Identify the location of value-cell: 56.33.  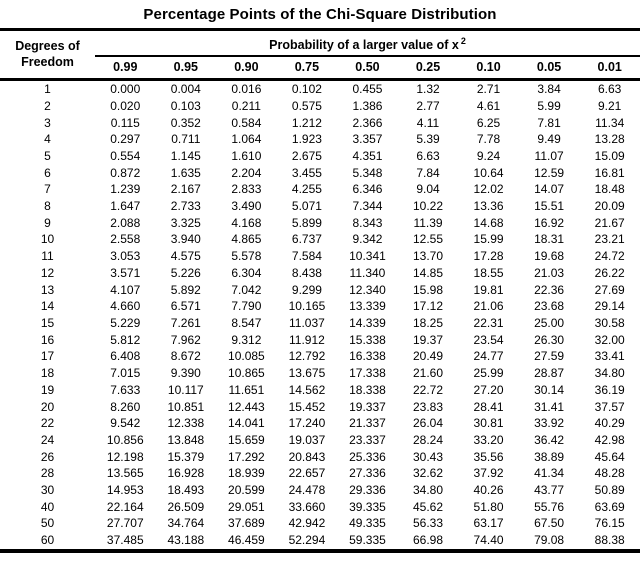
(428, 523).